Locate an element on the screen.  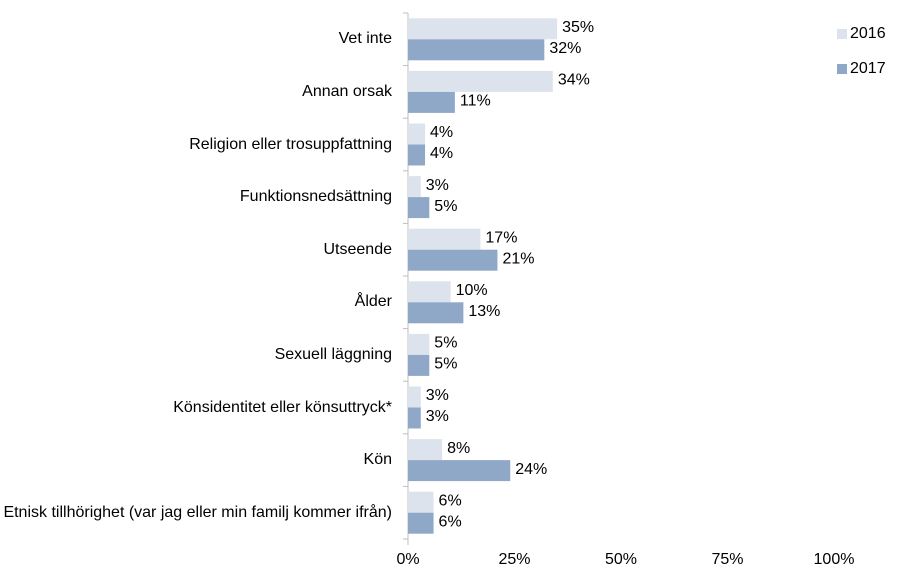
x-tick-label: 50% is located at coordinates (621, 559).